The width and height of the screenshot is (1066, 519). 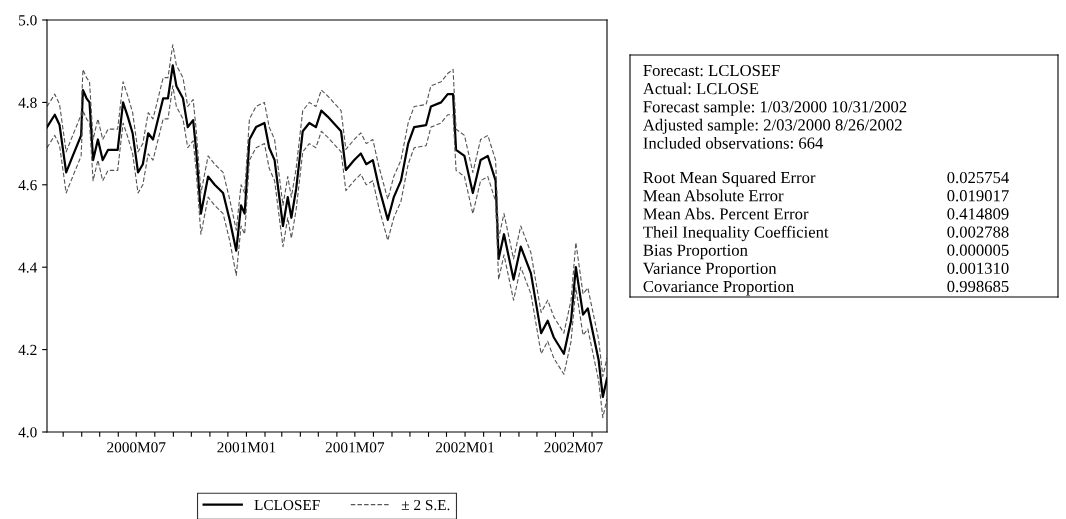 What do you see at coordinates (425, 505) in the screenshot?
I see `legend-label: ± 2 S.E.` at bounding box center [425, 505].